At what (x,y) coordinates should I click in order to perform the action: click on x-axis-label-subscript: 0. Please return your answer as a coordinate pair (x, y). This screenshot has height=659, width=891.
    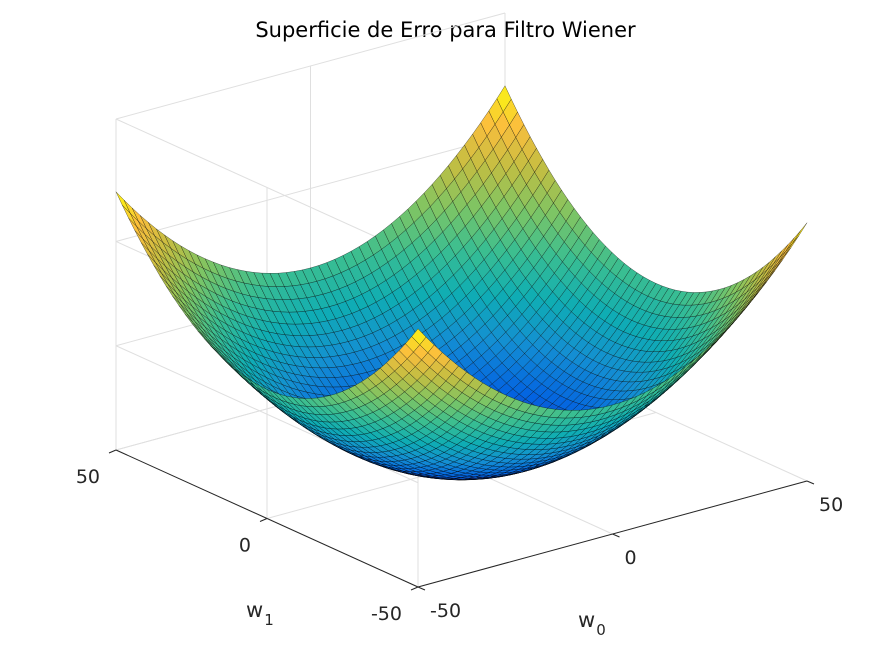
    Looking at the image, I should click on (601, 630).